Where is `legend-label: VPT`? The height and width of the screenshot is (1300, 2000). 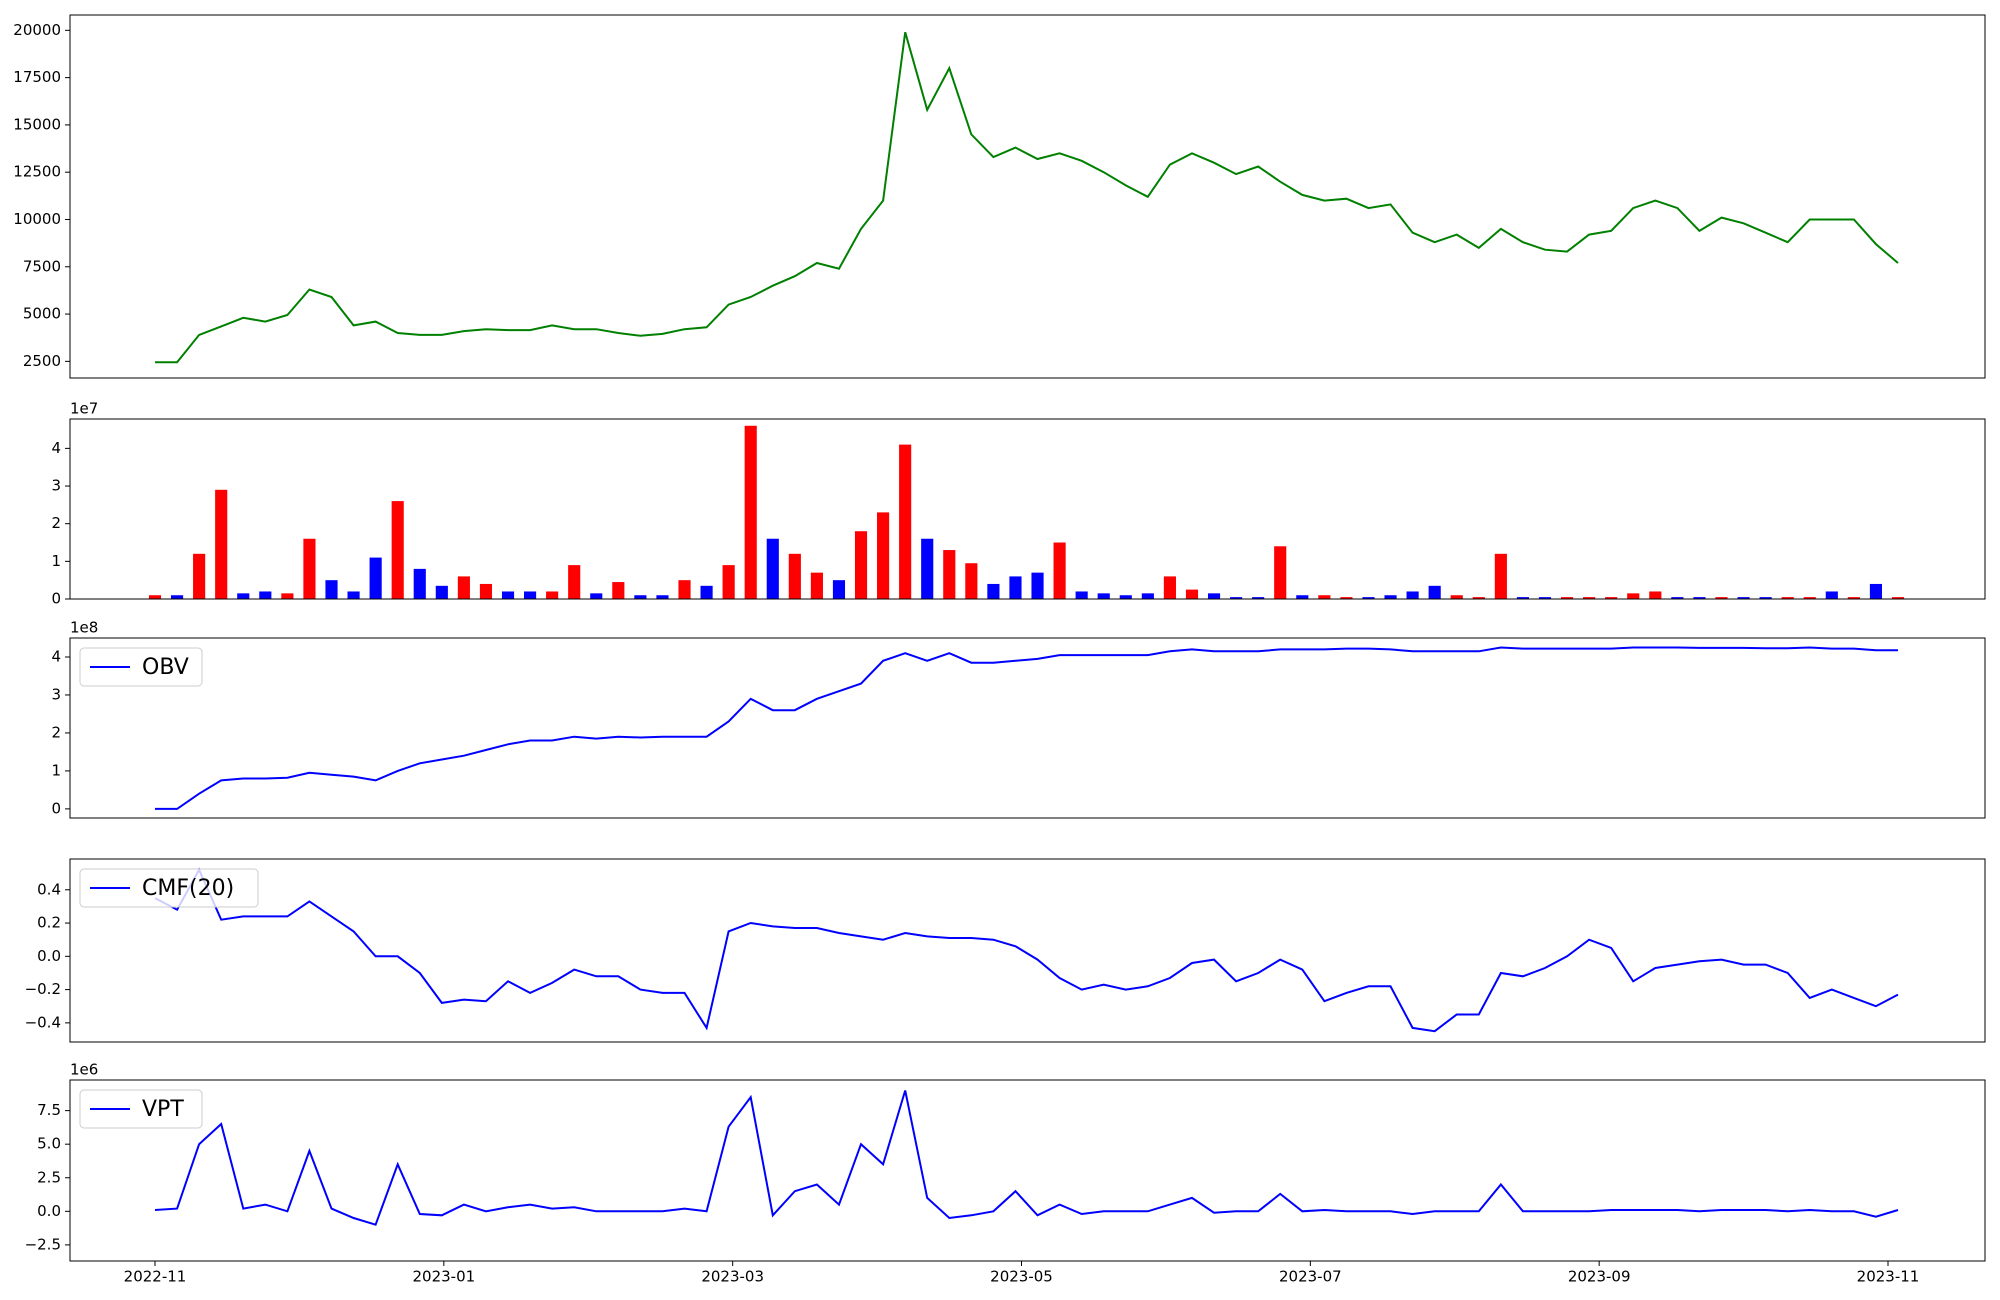
legend-label: VPT is located at coordinates (163, 1109).